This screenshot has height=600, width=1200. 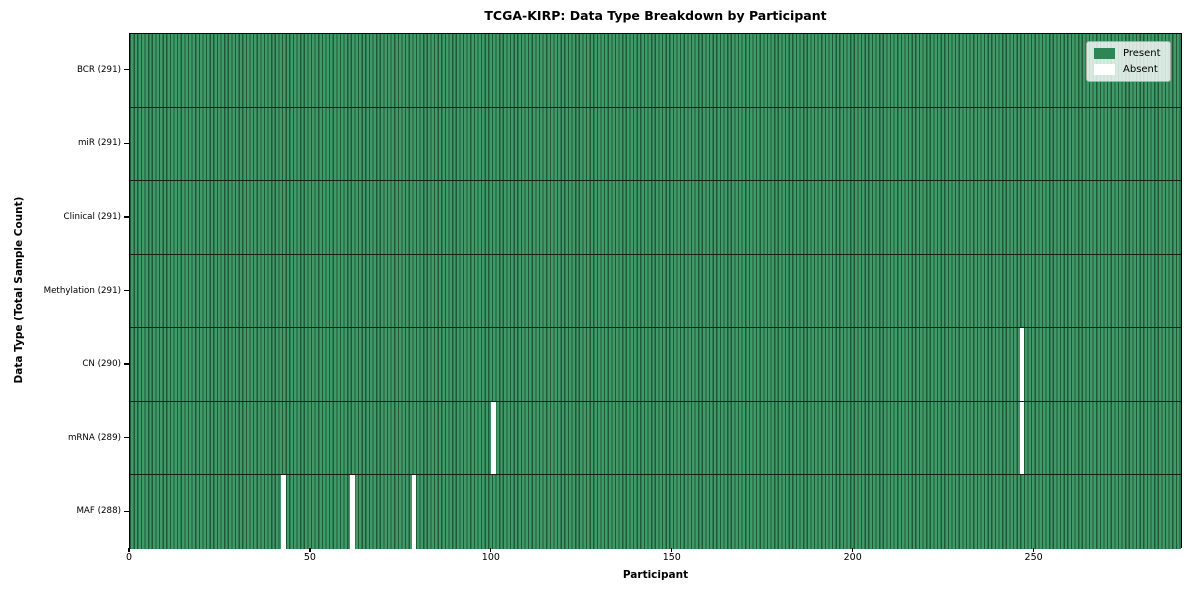 What do you see at coordinates (309, 557) in the screenshot?
I see `xtick-label-50: 50` at bounding box center [309, 557].